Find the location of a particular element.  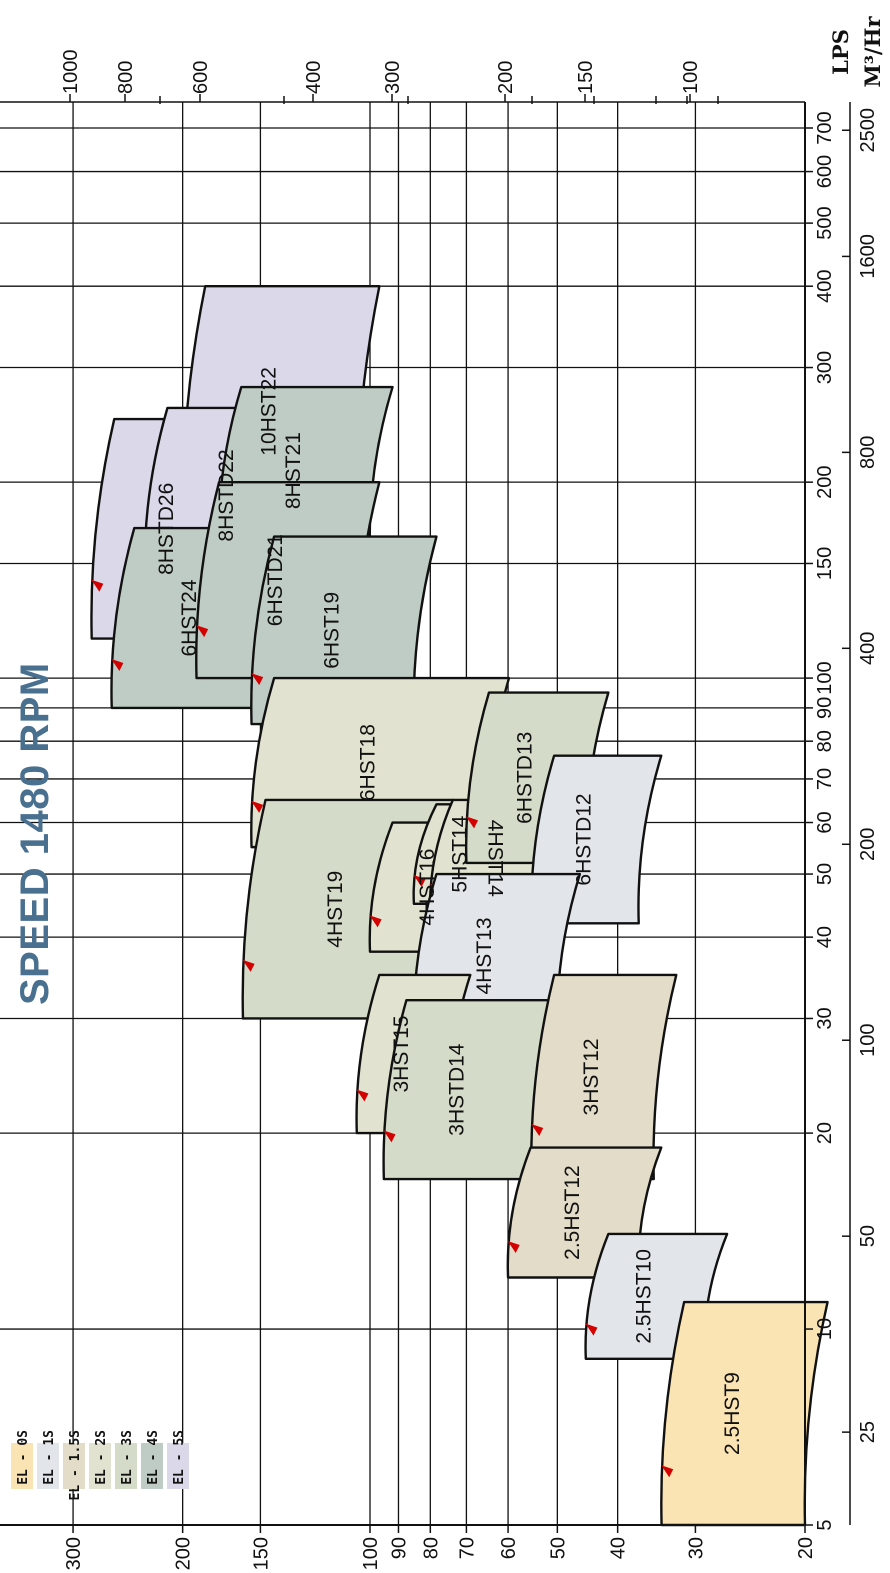

legend-swatch-el-2s is located at coordinates (100, 1466).